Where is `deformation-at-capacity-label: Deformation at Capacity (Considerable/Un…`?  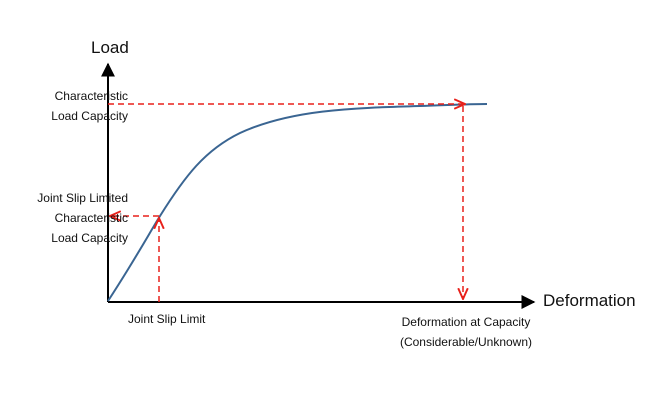 deformation-at-capacity-label: Deformation at Capacity (Considerable/Un… is located at coordinates (466, 332).